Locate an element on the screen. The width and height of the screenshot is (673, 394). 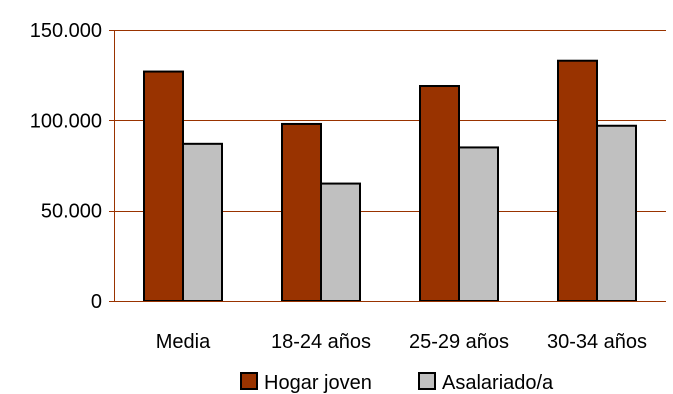
y-tick-label: 100.000 is located at coordinates (66, 121).